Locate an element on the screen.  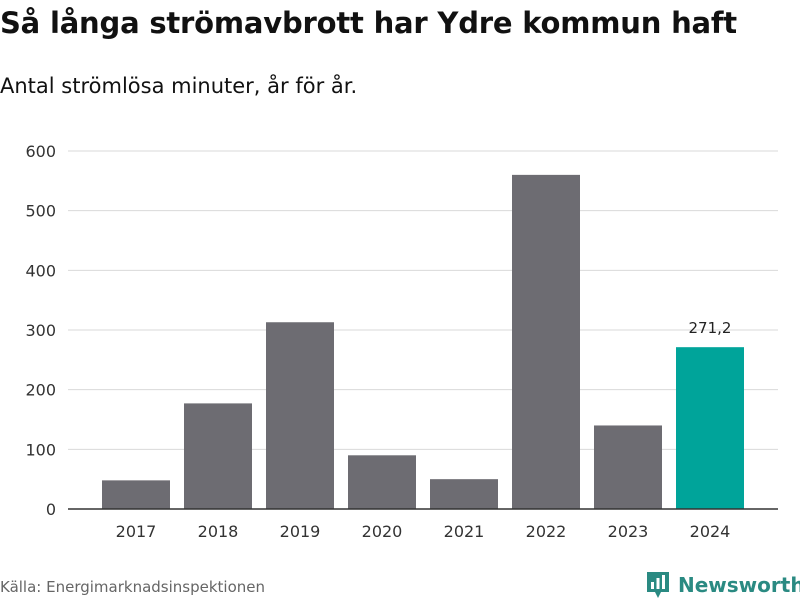
x-tick-label: 2021 is located at coordinates (464, 531).